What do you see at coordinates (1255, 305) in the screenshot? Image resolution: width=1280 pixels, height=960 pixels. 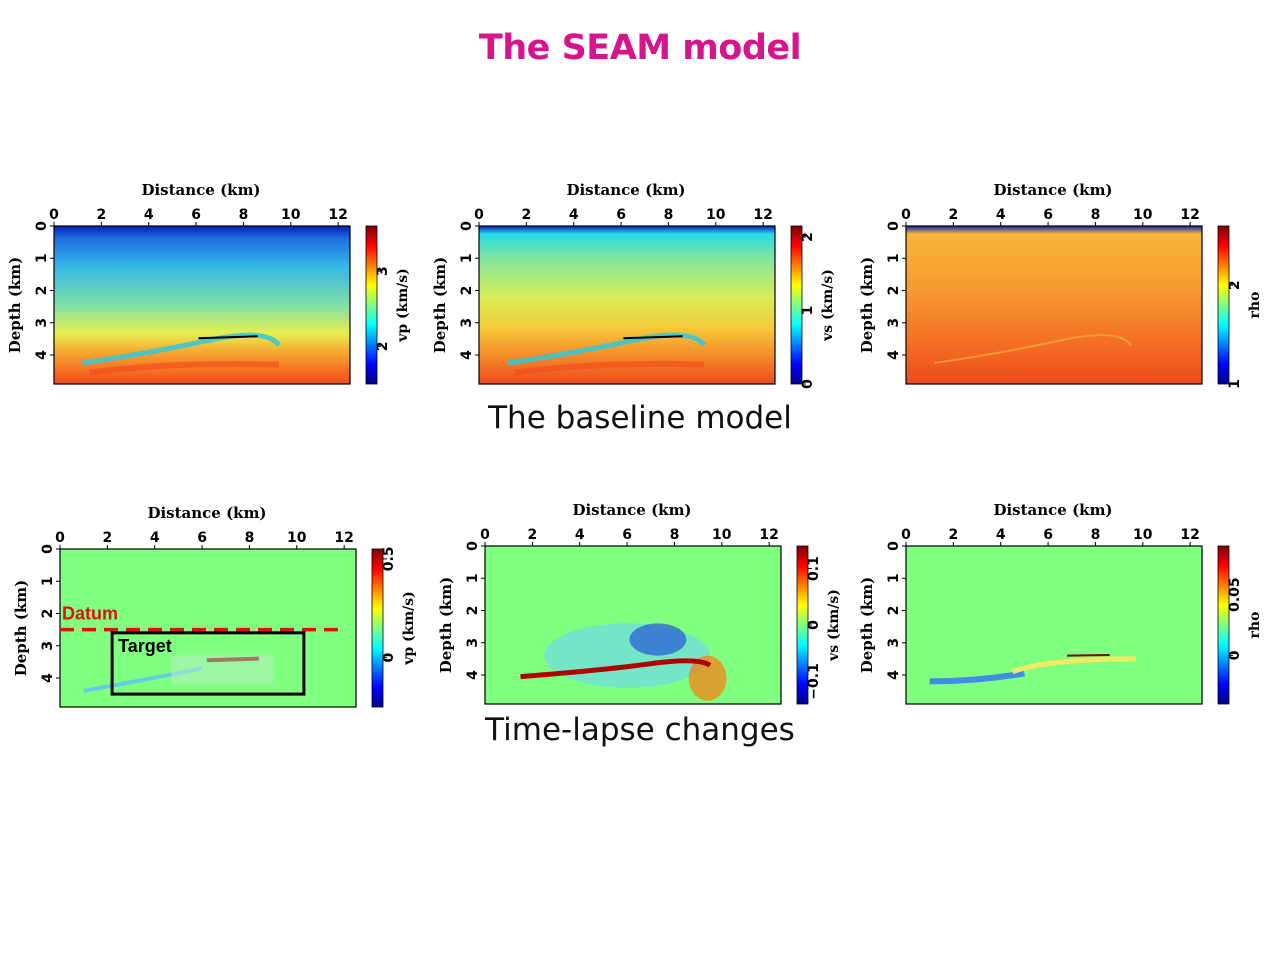 I see `colorbar-label: rho` at bounding box center [1255, 305].